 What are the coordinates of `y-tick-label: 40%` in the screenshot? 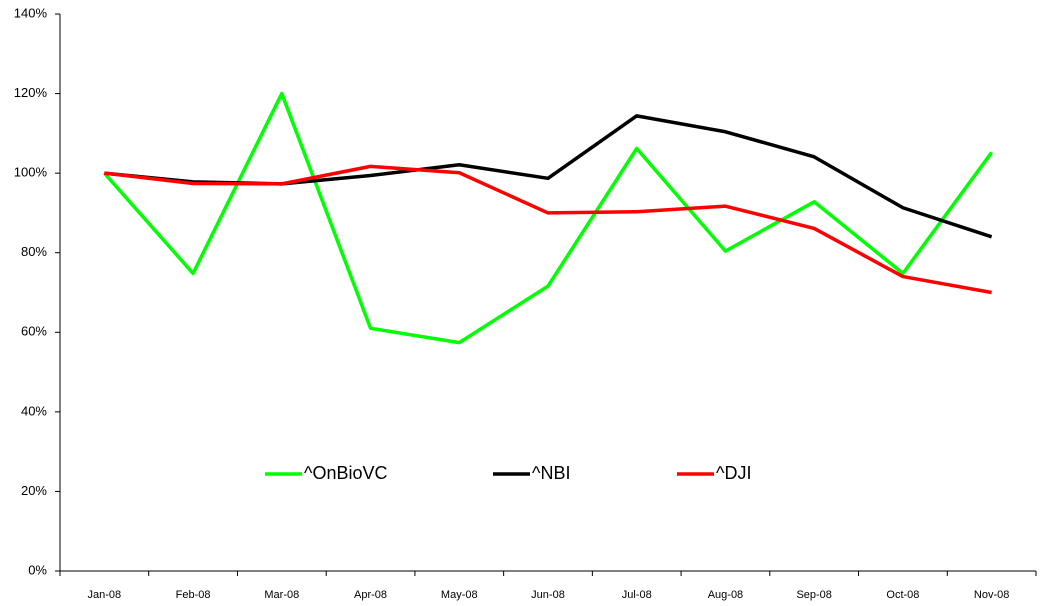 It's located at (34, 410).